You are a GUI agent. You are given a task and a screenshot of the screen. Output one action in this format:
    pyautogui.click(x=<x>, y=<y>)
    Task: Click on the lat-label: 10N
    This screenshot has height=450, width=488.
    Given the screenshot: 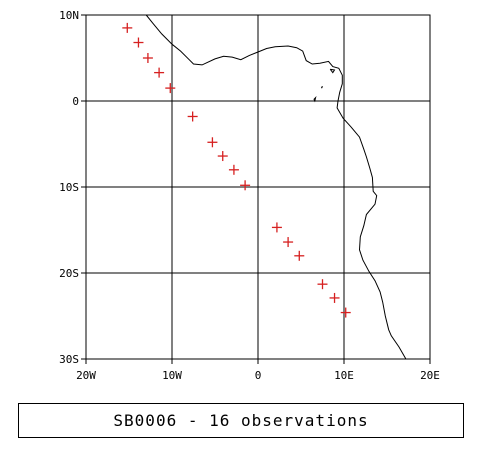 What is the action you would take?
    pyautogui.click(x=69, y=15)
    